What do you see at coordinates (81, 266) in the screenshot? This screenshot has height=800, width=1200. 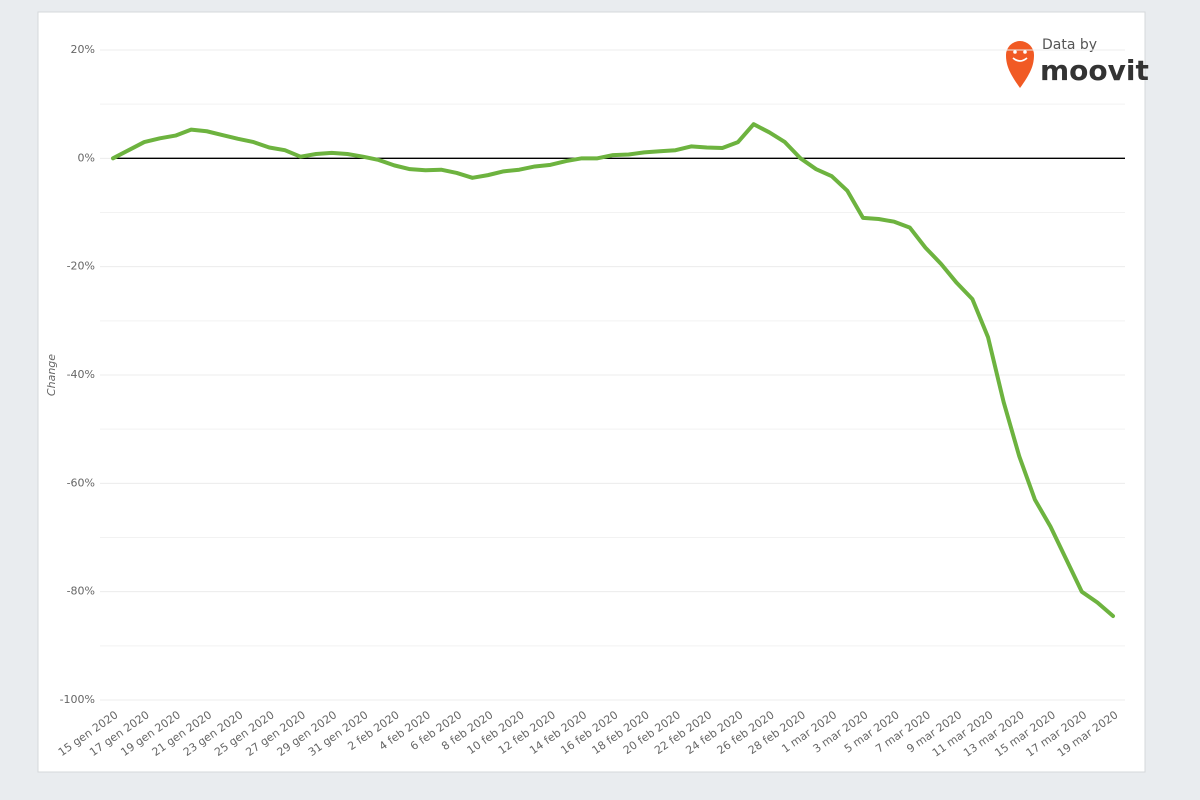 I see `y-tick-label: -20%` at bounding box center [81, 266].